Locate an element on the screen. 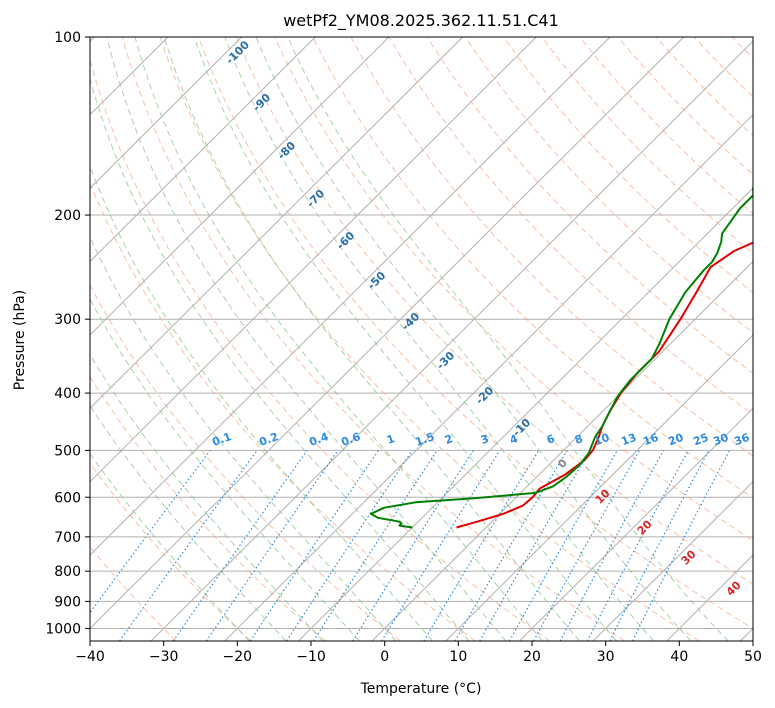 The image size is (775, 708). mixing-ratio-label: 0.2 is located at coordinates (268, 439).